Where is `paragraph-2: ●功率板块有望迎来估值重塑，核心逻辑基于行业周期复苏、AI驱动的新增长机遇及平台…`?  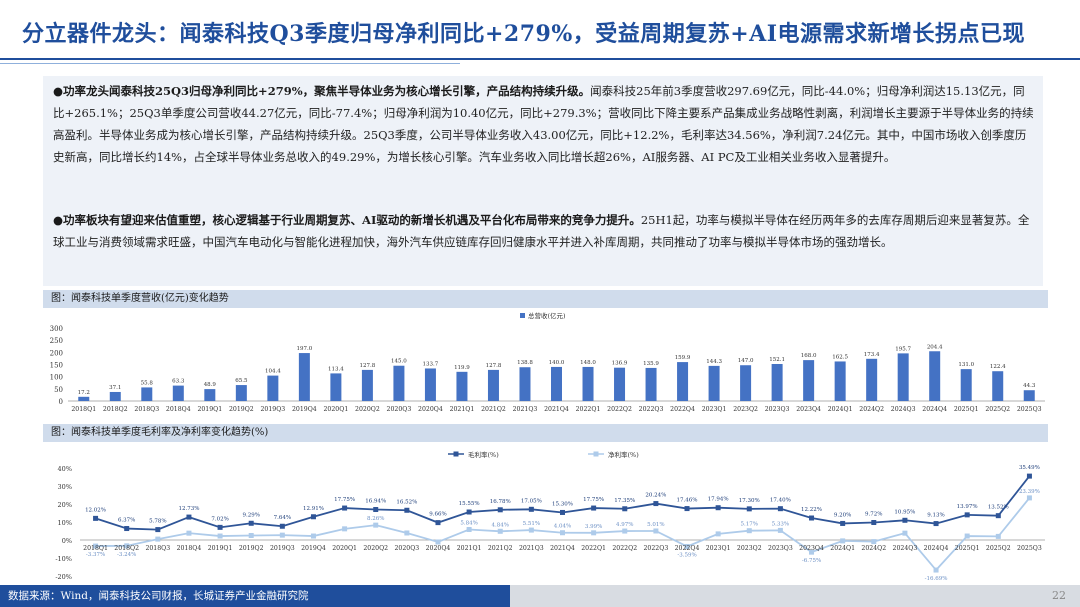 paragraph-2: ●功率板块有望迎来估值重塑，核心逻辑基于行业周期复苏、AI驱动的新增长机遇及平台… is located at coordinates (544, 231).